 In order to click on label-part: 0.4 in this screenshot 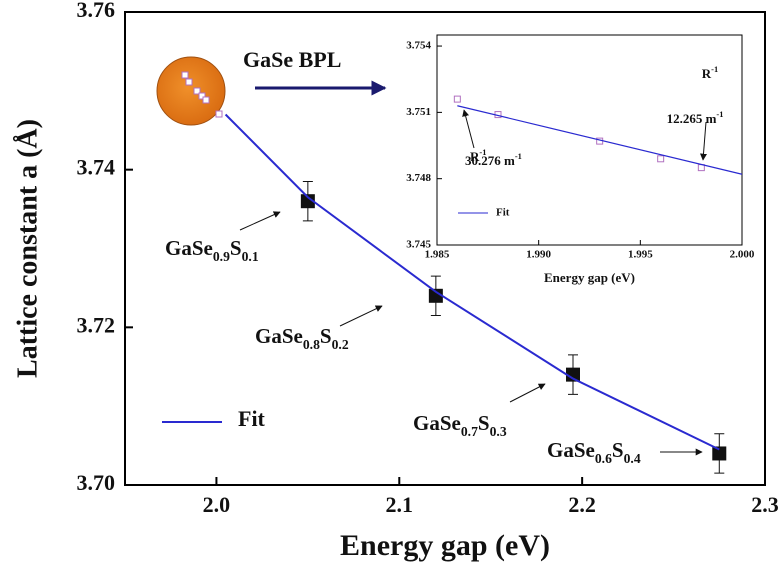, I will do `click(632, 458)`.